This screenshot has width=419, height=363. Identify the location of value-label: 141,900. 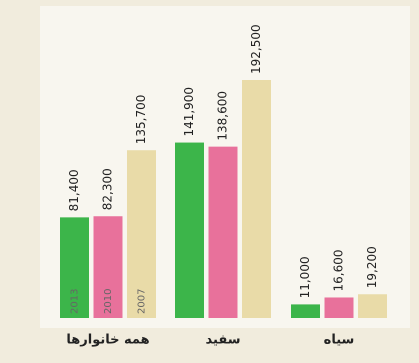
(189, 112).